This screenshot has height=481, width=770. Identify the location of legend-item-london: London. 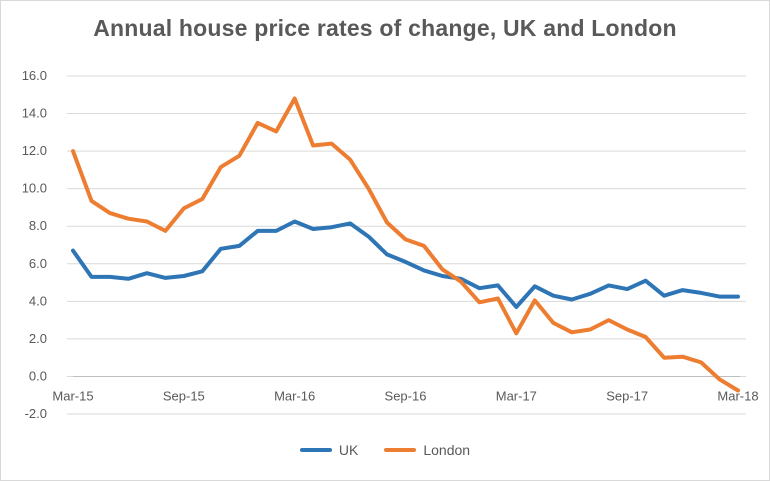
(427, 450).